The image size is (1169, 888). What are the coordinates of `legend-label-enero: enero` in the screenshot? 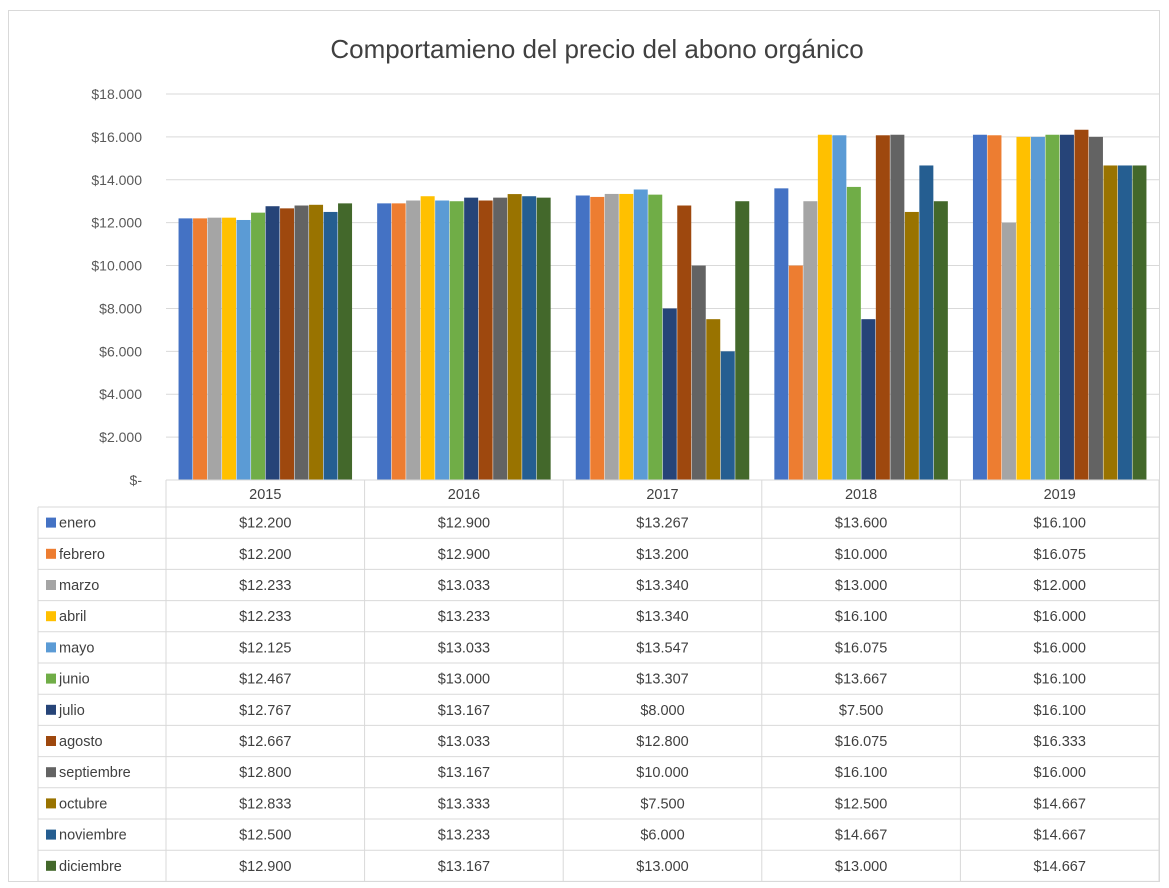 It's located at (77, 524).